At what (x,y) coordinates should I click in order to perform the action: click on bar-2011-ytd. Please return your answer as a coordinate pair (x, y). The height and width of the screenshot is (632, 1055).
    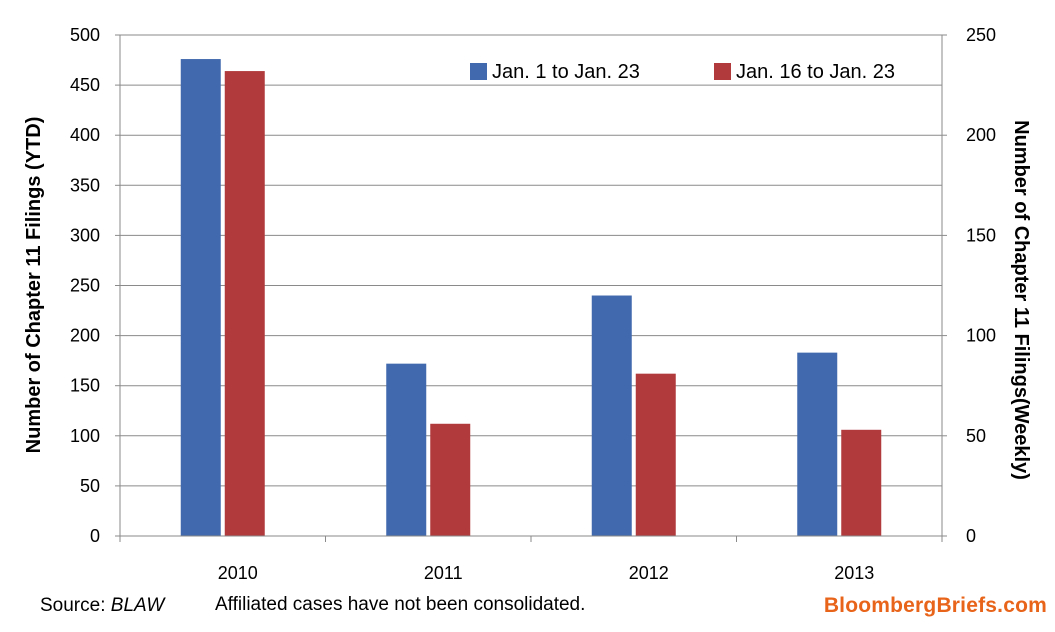
    Looking at the image, I should click on (406, 449).